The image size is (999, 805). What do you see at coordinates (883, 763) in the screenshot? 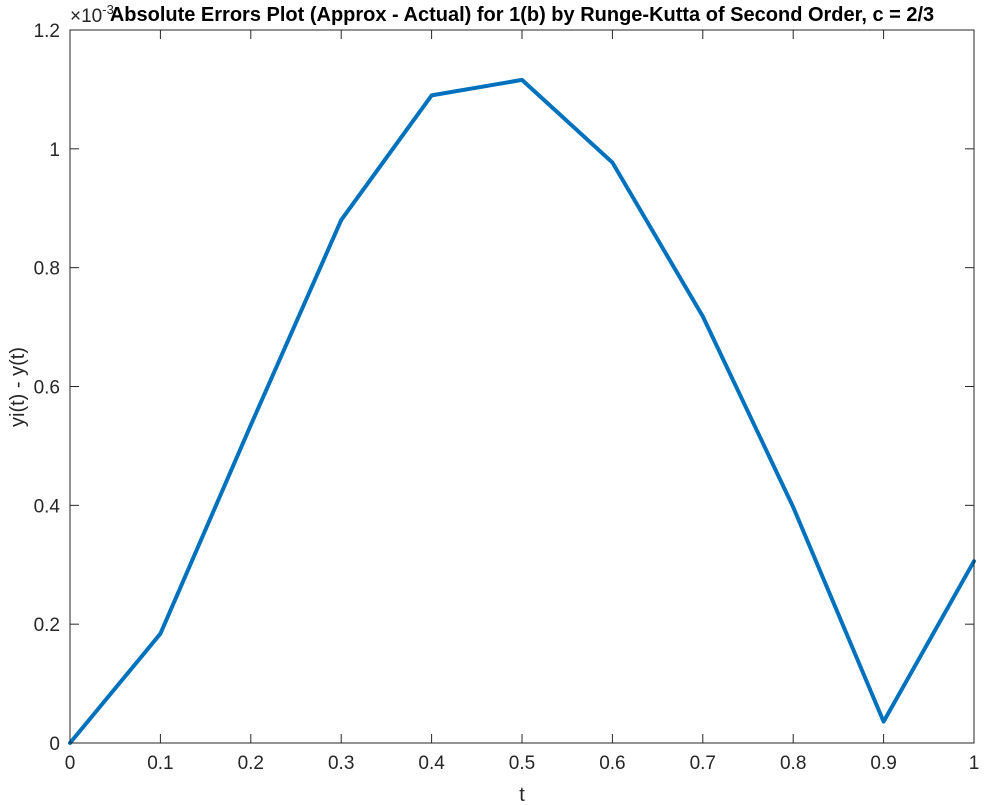
I see `x-tick-label: 0.9` at bounding box center [883, 763].